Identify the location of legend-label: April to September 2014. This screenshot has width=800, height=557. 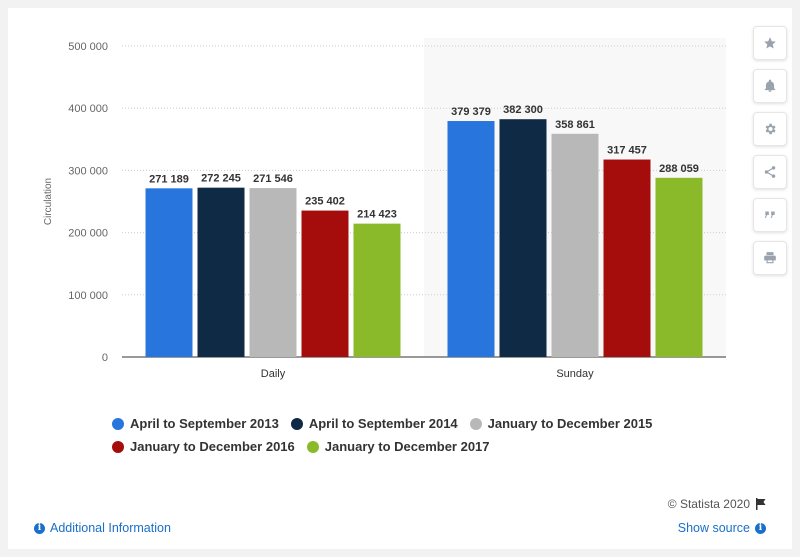
(383, 423).